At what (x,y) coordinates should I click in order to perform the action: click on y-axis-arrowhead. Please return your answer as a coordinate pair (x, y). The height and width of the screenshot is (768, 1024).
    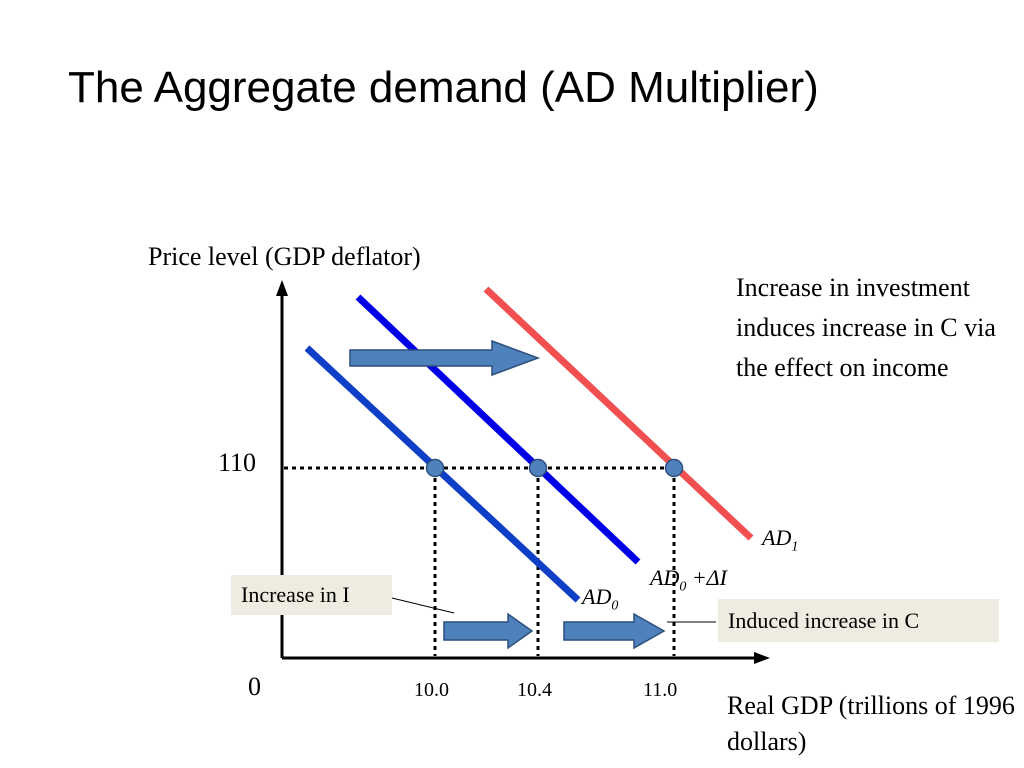
    Looking at the image, I should click on (282, 288).